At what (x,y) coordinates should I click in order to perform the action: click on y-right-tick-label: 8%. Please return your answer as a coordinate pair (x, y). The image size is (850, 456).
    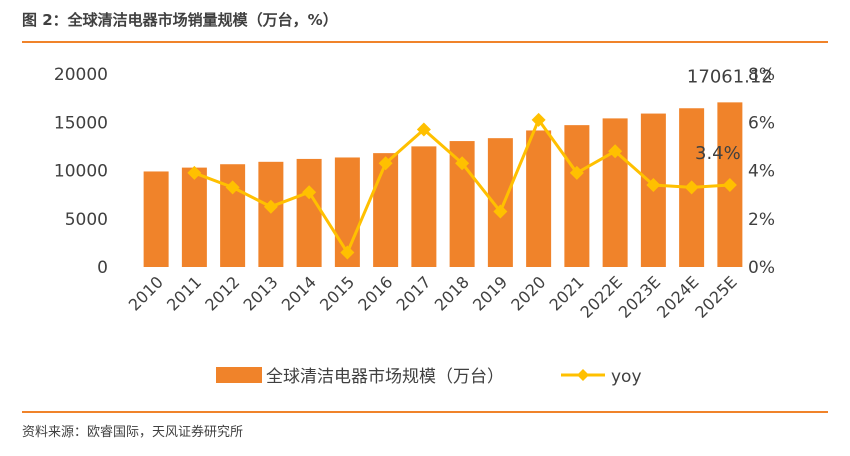
    Looking at the image, I should click on (761, 75).